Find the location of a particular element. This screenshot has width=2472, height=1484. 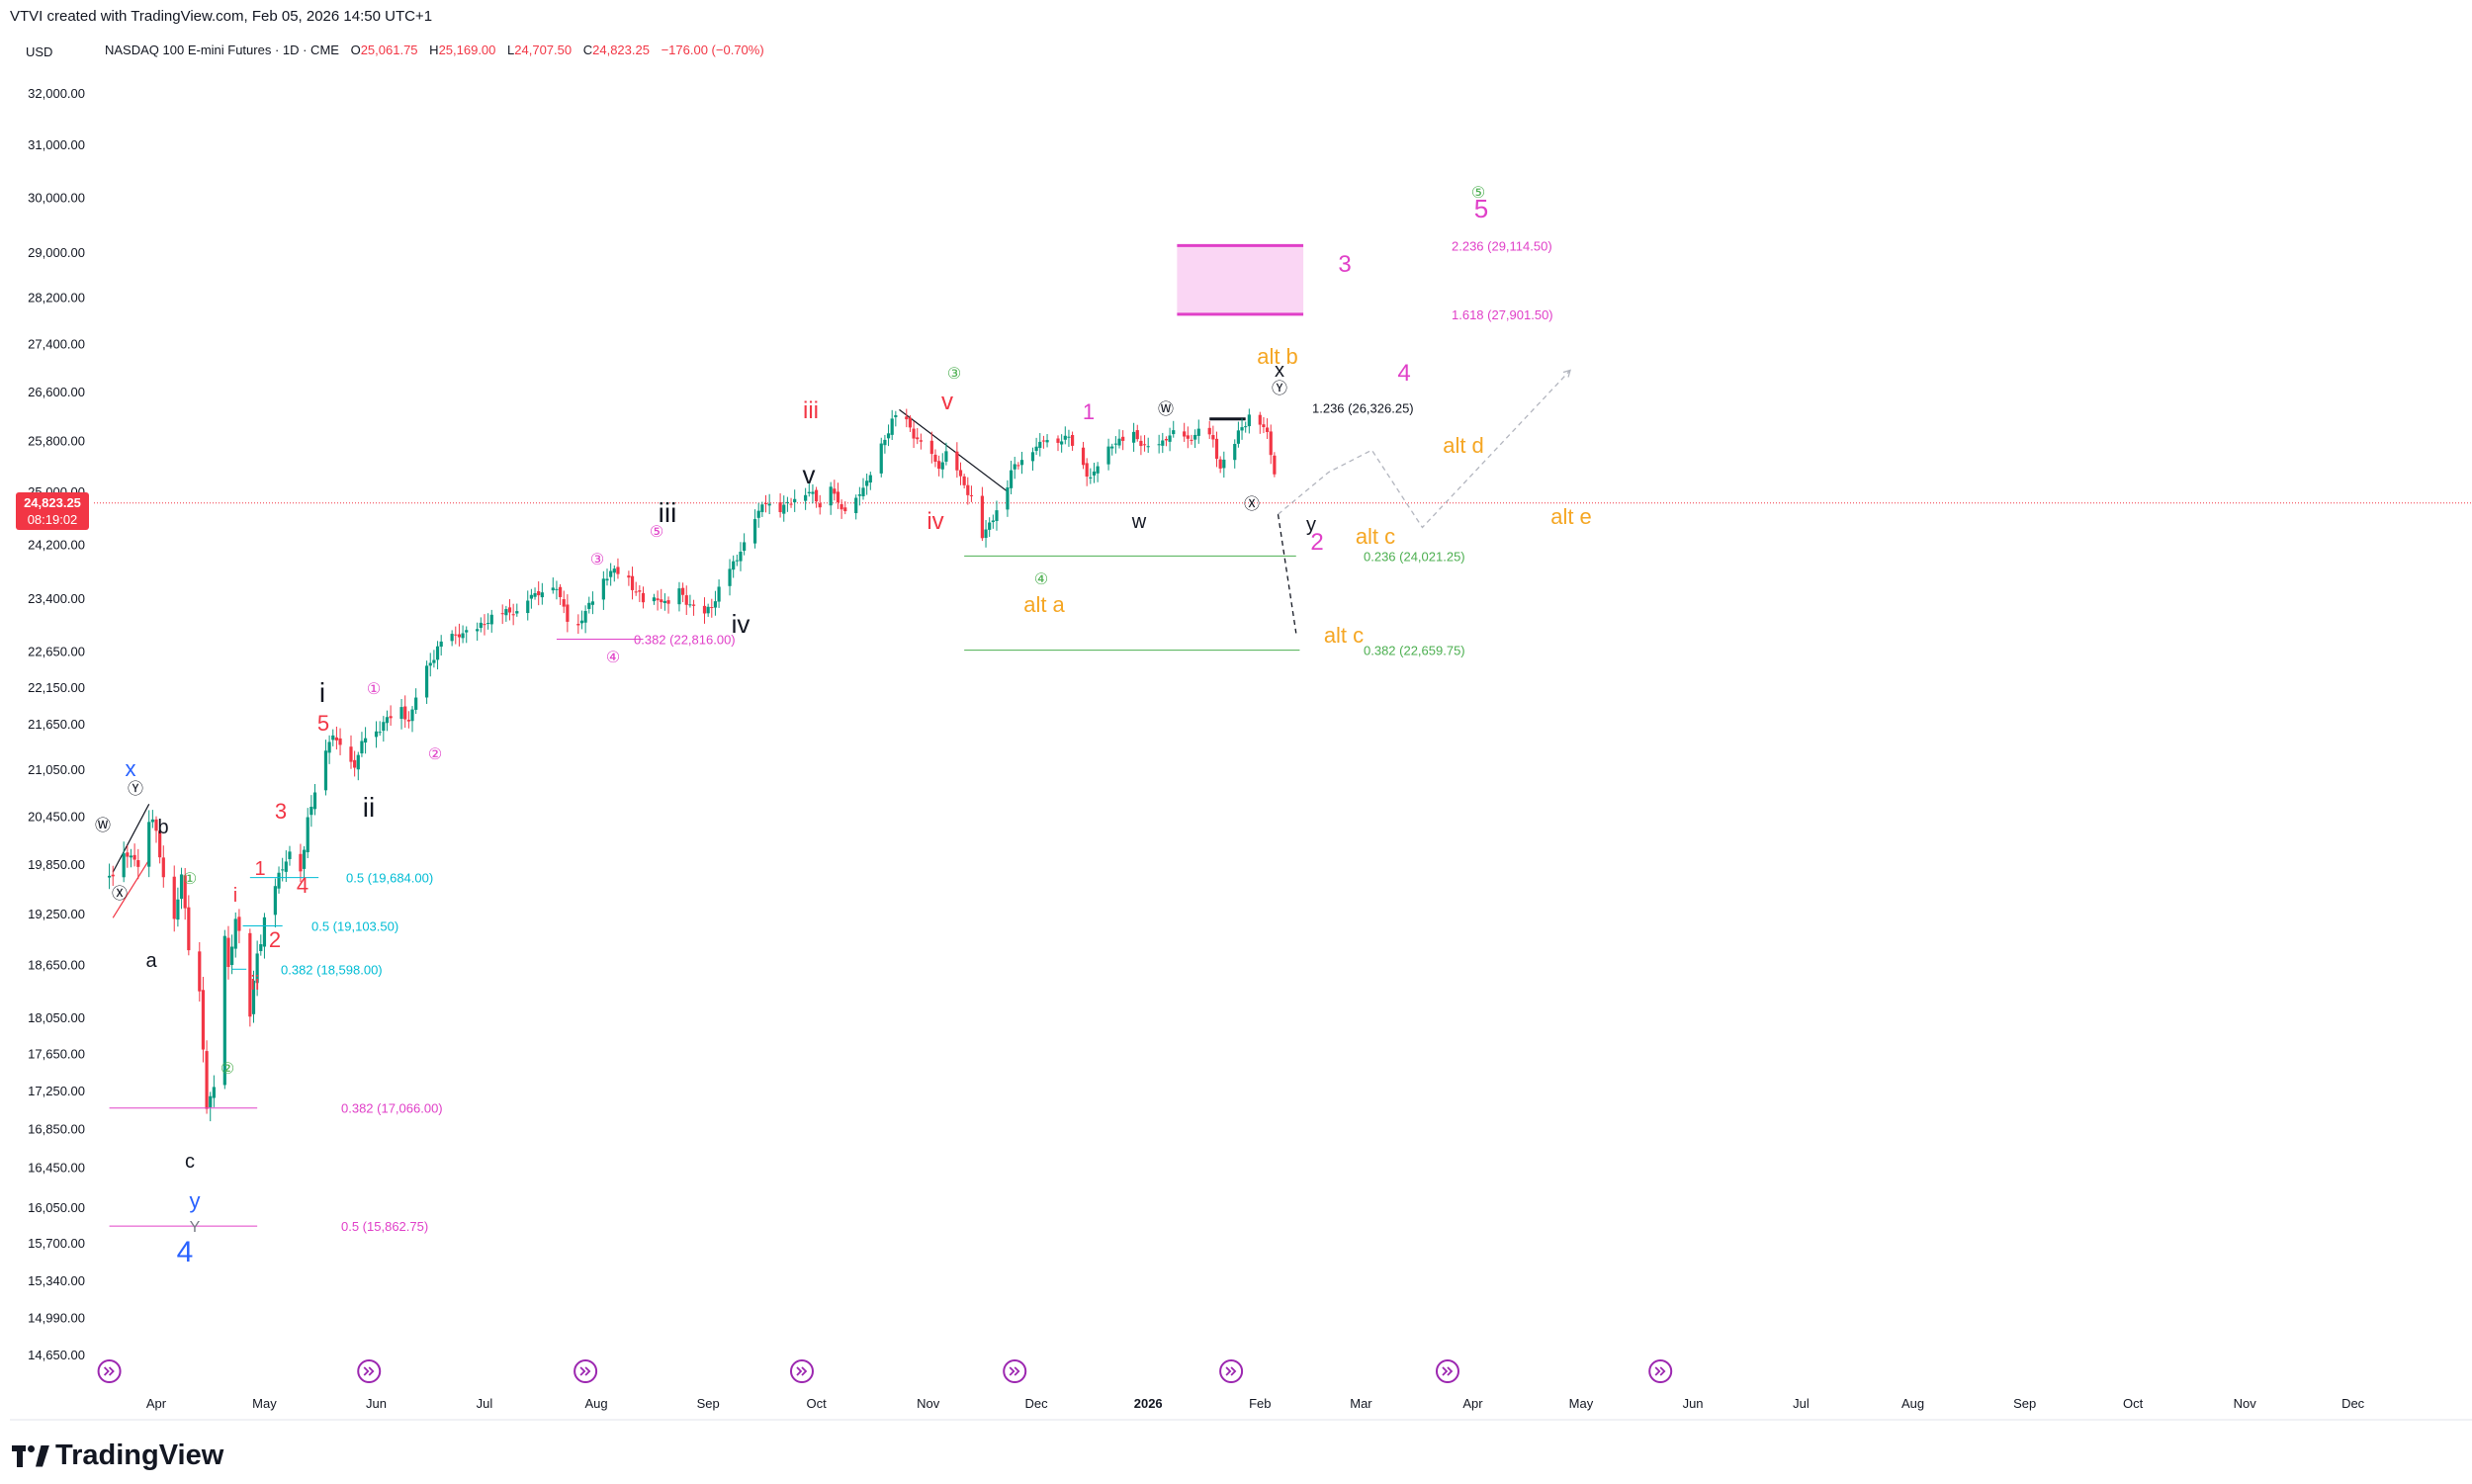

wave-label: alt e is located at coordinates (1571, 517).